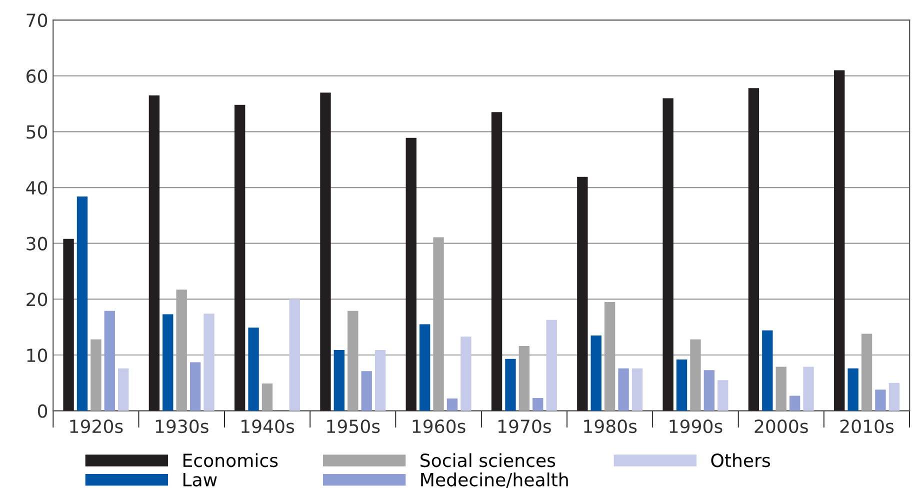  What do you see at coordinates (96, 426) in the screenshot?
I see `x-tick-label: 1920s` at bounding box center [96, 426].